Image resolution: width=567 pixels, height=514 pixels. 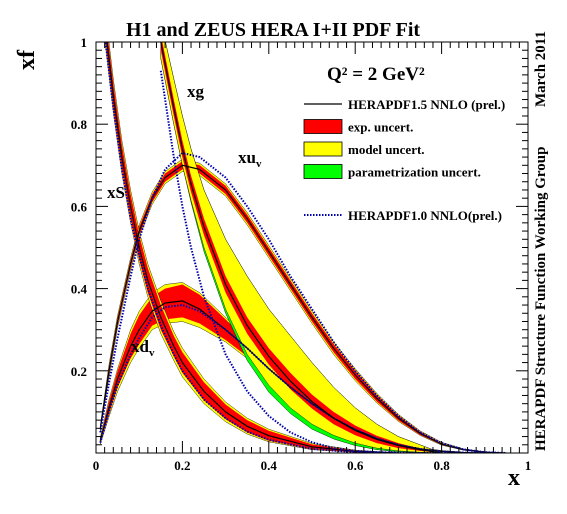 I want to click on x-tick-label: 0, so click(x=96, y=465).